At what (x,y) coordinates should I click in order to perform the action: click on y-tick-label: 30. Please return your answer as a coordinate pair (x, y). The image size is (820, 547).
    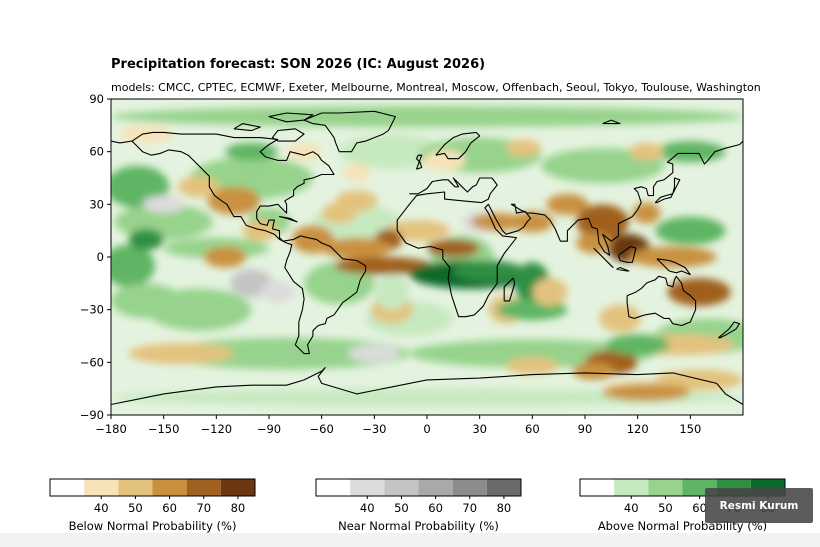
    Looking at the image, I should click on (96, 204).